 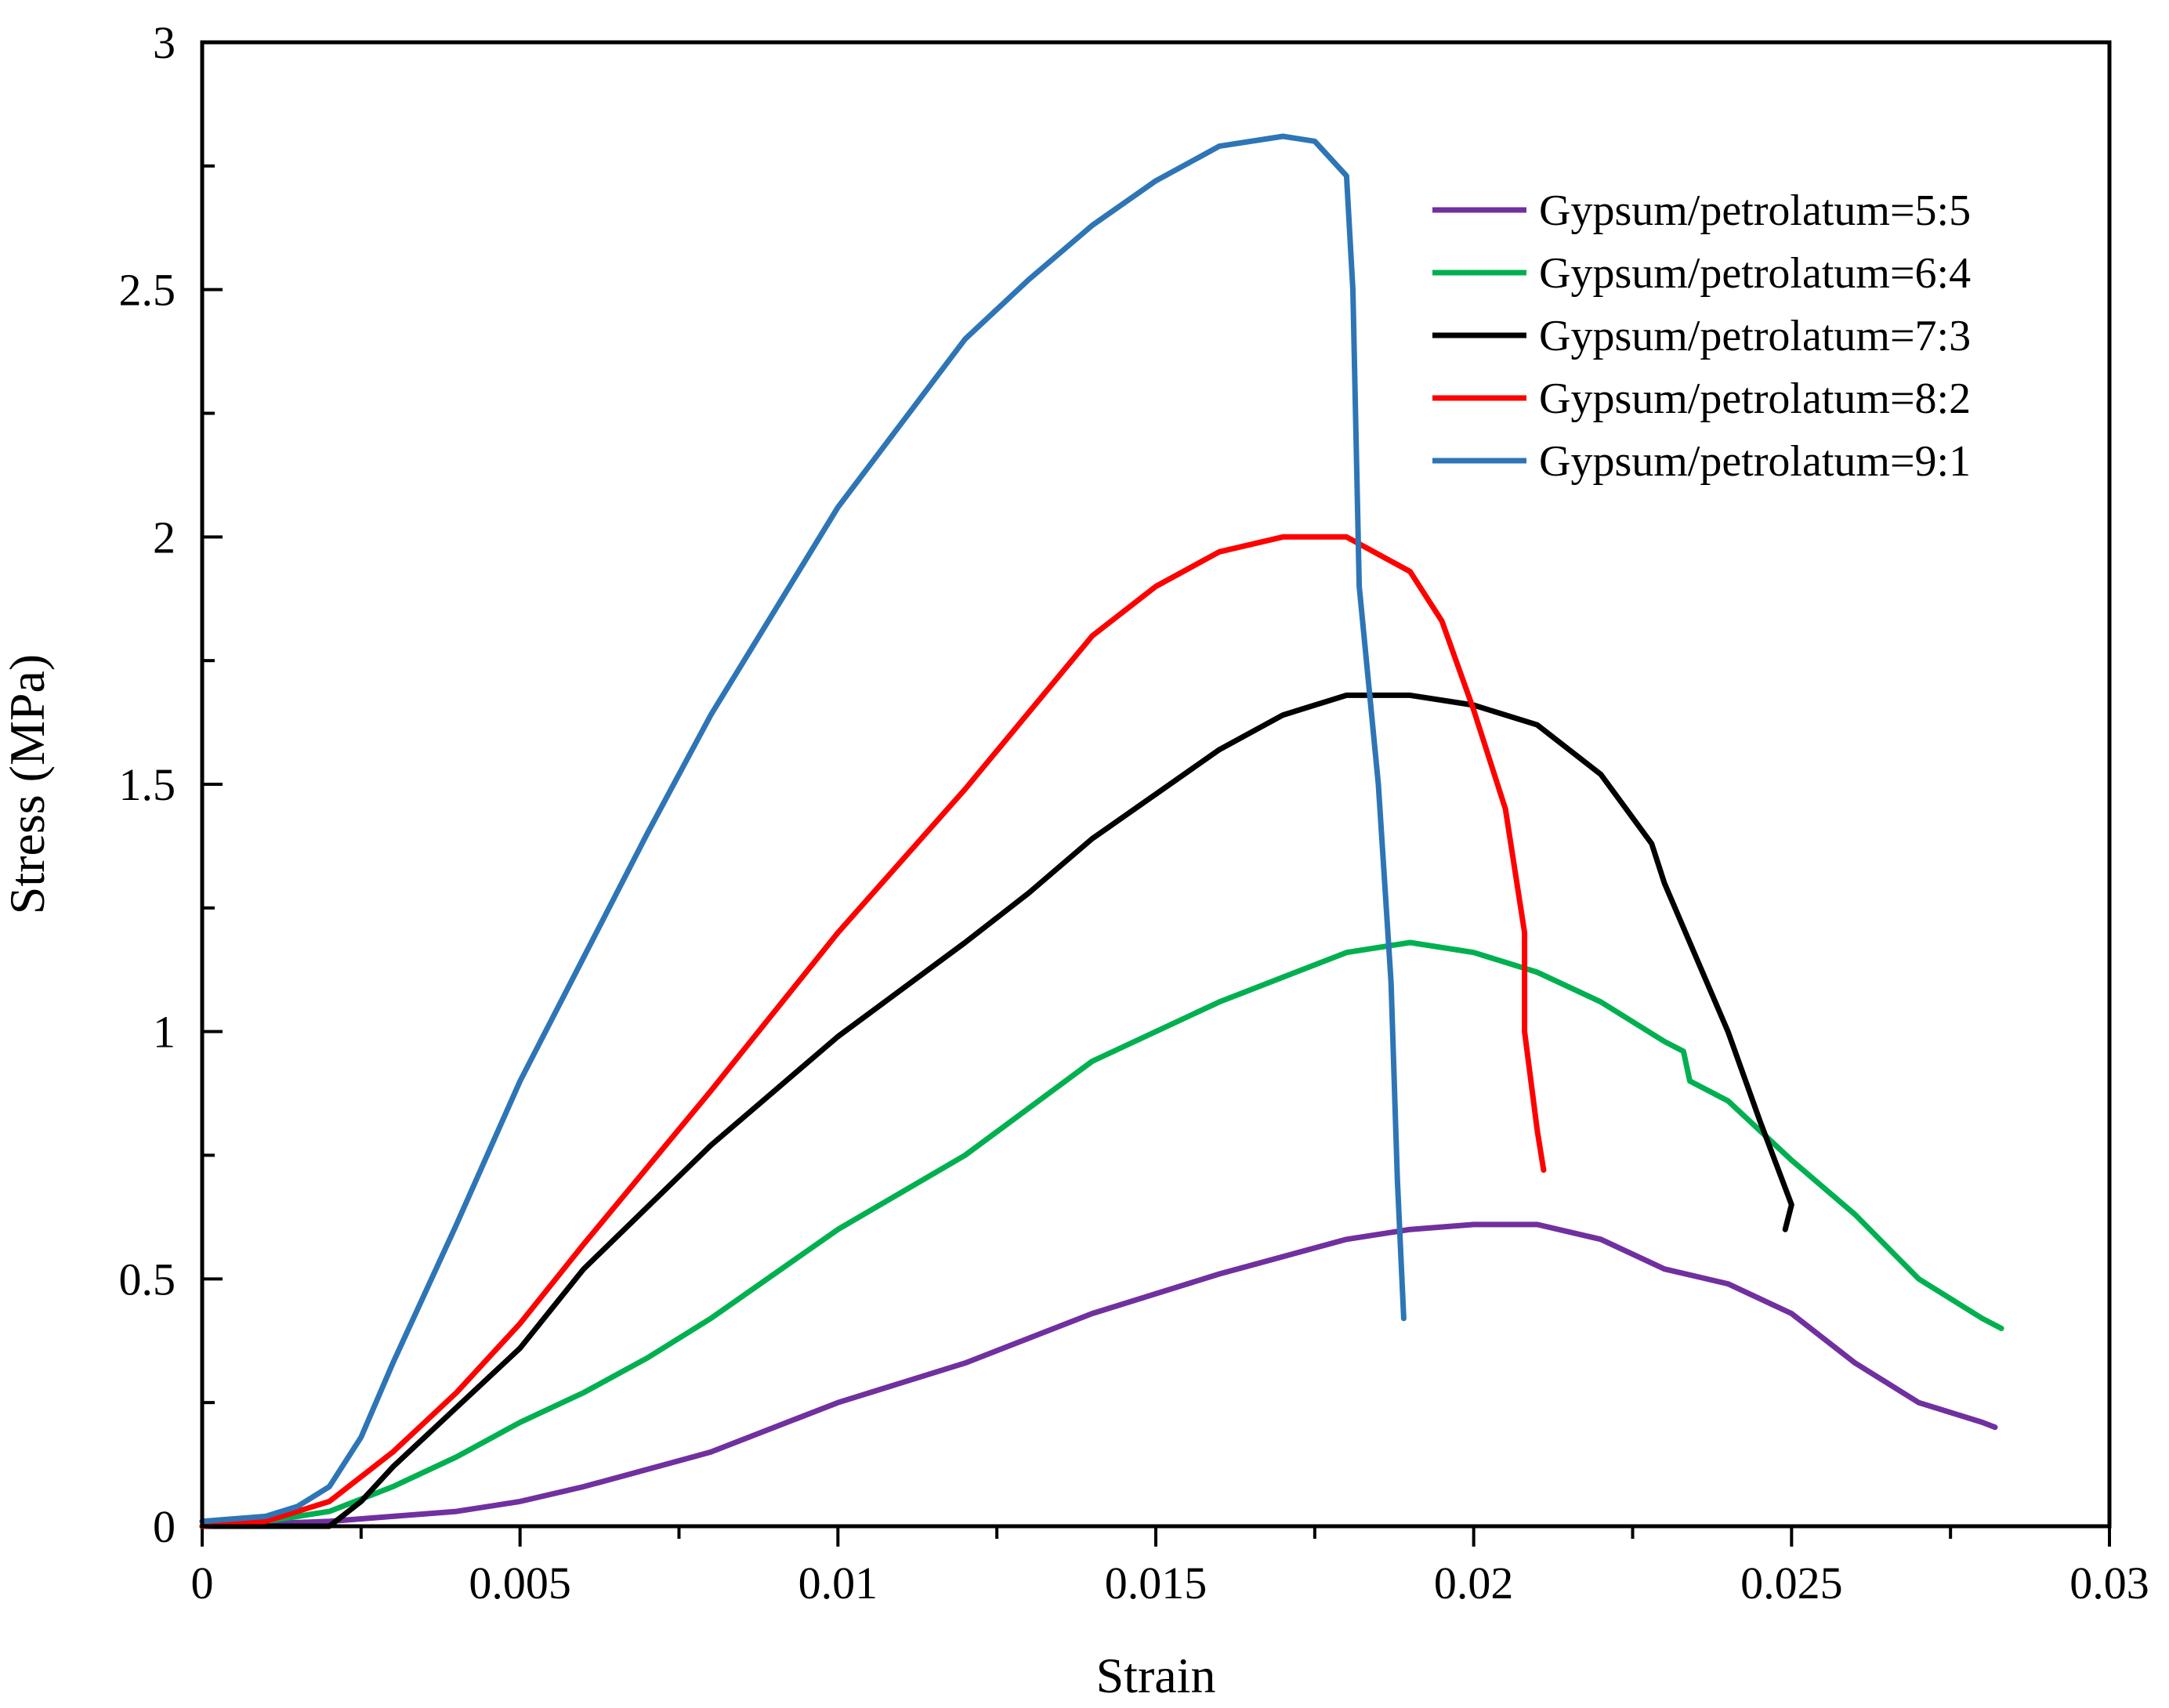 I want to click on legend-label: Gypsum/petrolatum=6:4, so click(x=1755, y=273).